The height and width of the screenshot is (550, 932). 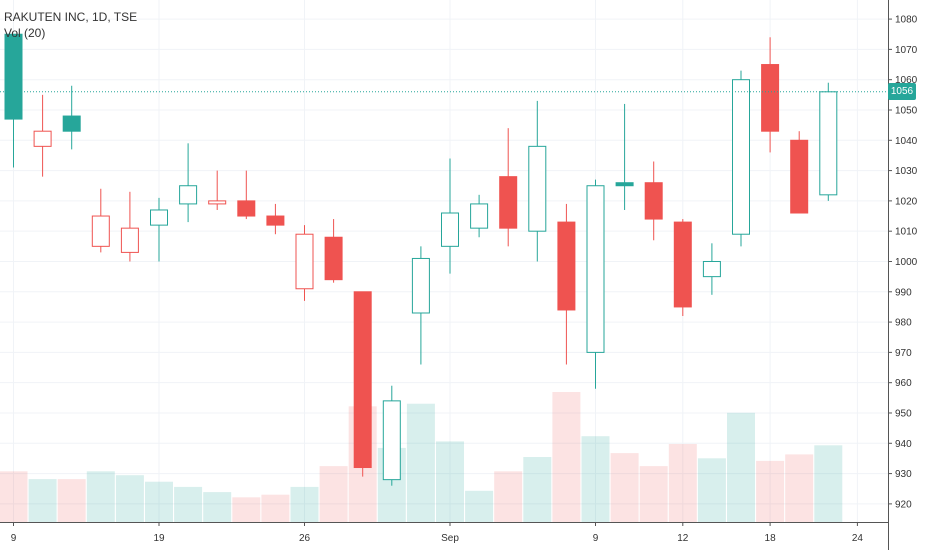 I want to click on y-tick-label: 1010, so click(x=906, y=232).